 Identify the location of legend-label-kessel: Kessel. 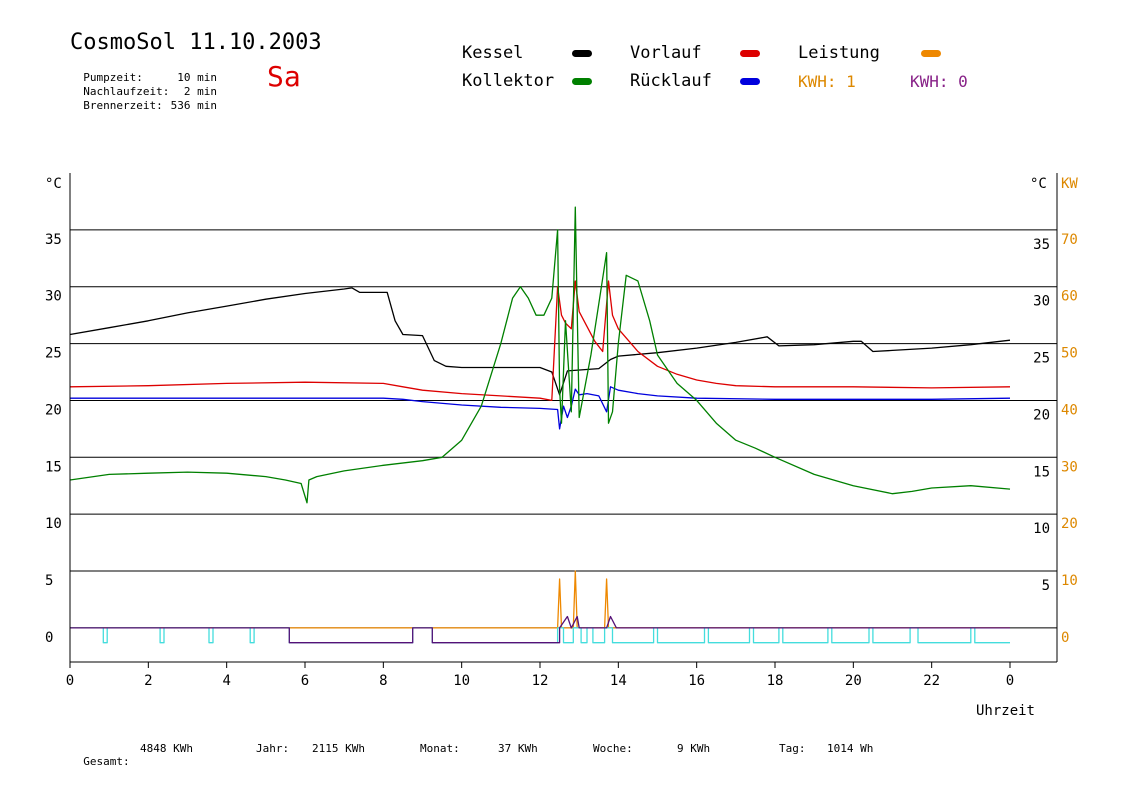
(493, 53).